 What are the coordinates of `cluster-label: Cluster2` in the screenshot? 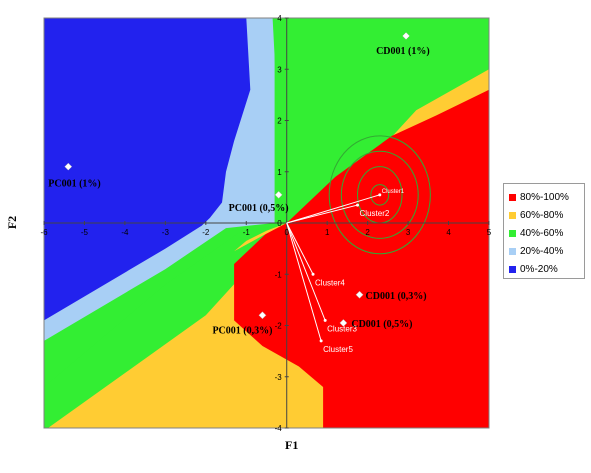 It's located at (375, 213).